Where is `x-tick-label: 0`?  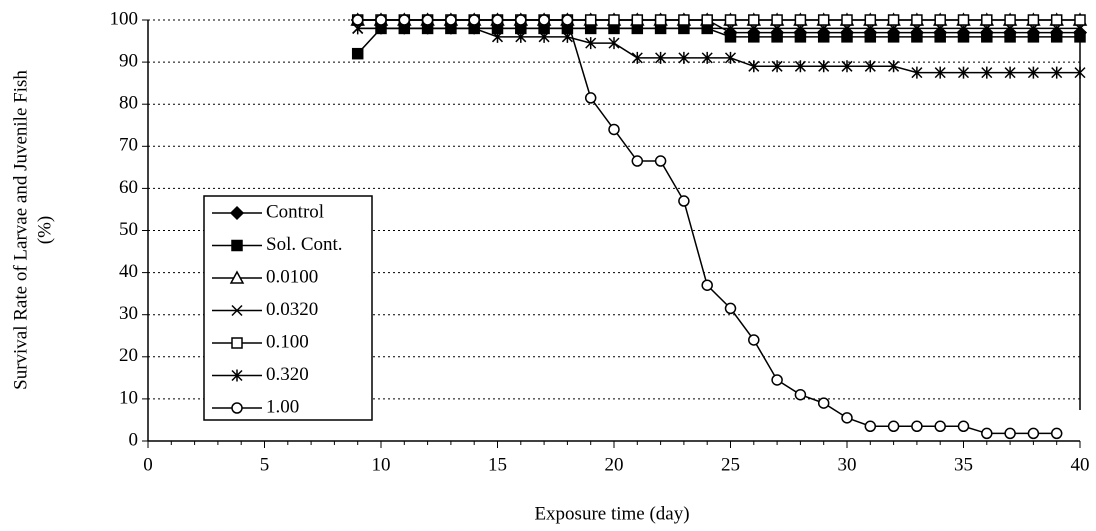
x-tick-label: 0 is located at coordinates (148, 464).